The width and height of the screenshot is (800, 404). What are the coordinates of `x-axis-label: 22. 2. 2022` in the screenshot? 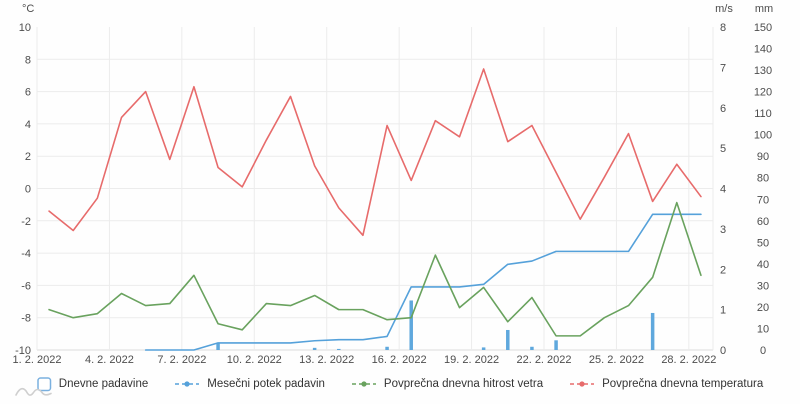 It's located at (543, 360).